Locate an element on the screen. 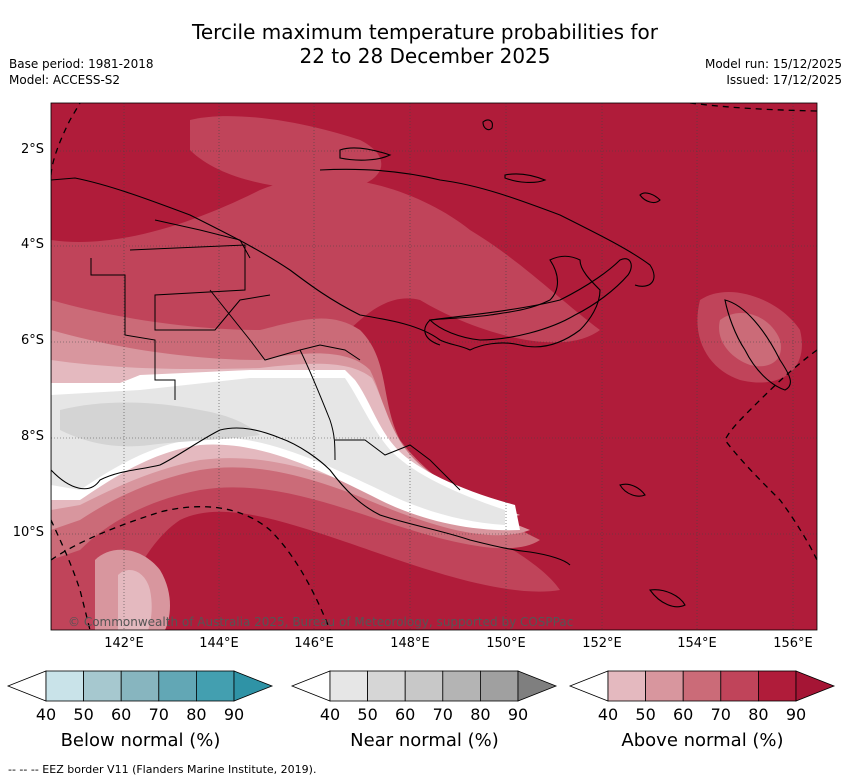 This screenshot has width=850, height=781. border-west is located at coordinates (133, 329).